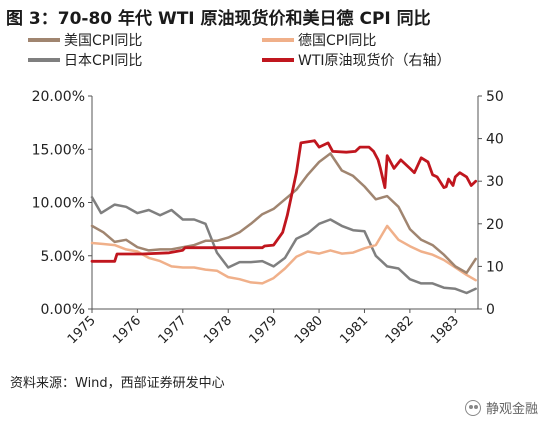 This screenshot has width=550, height=435. I want to click on y-left-tick-label: 15.00%, so click(58, 150).